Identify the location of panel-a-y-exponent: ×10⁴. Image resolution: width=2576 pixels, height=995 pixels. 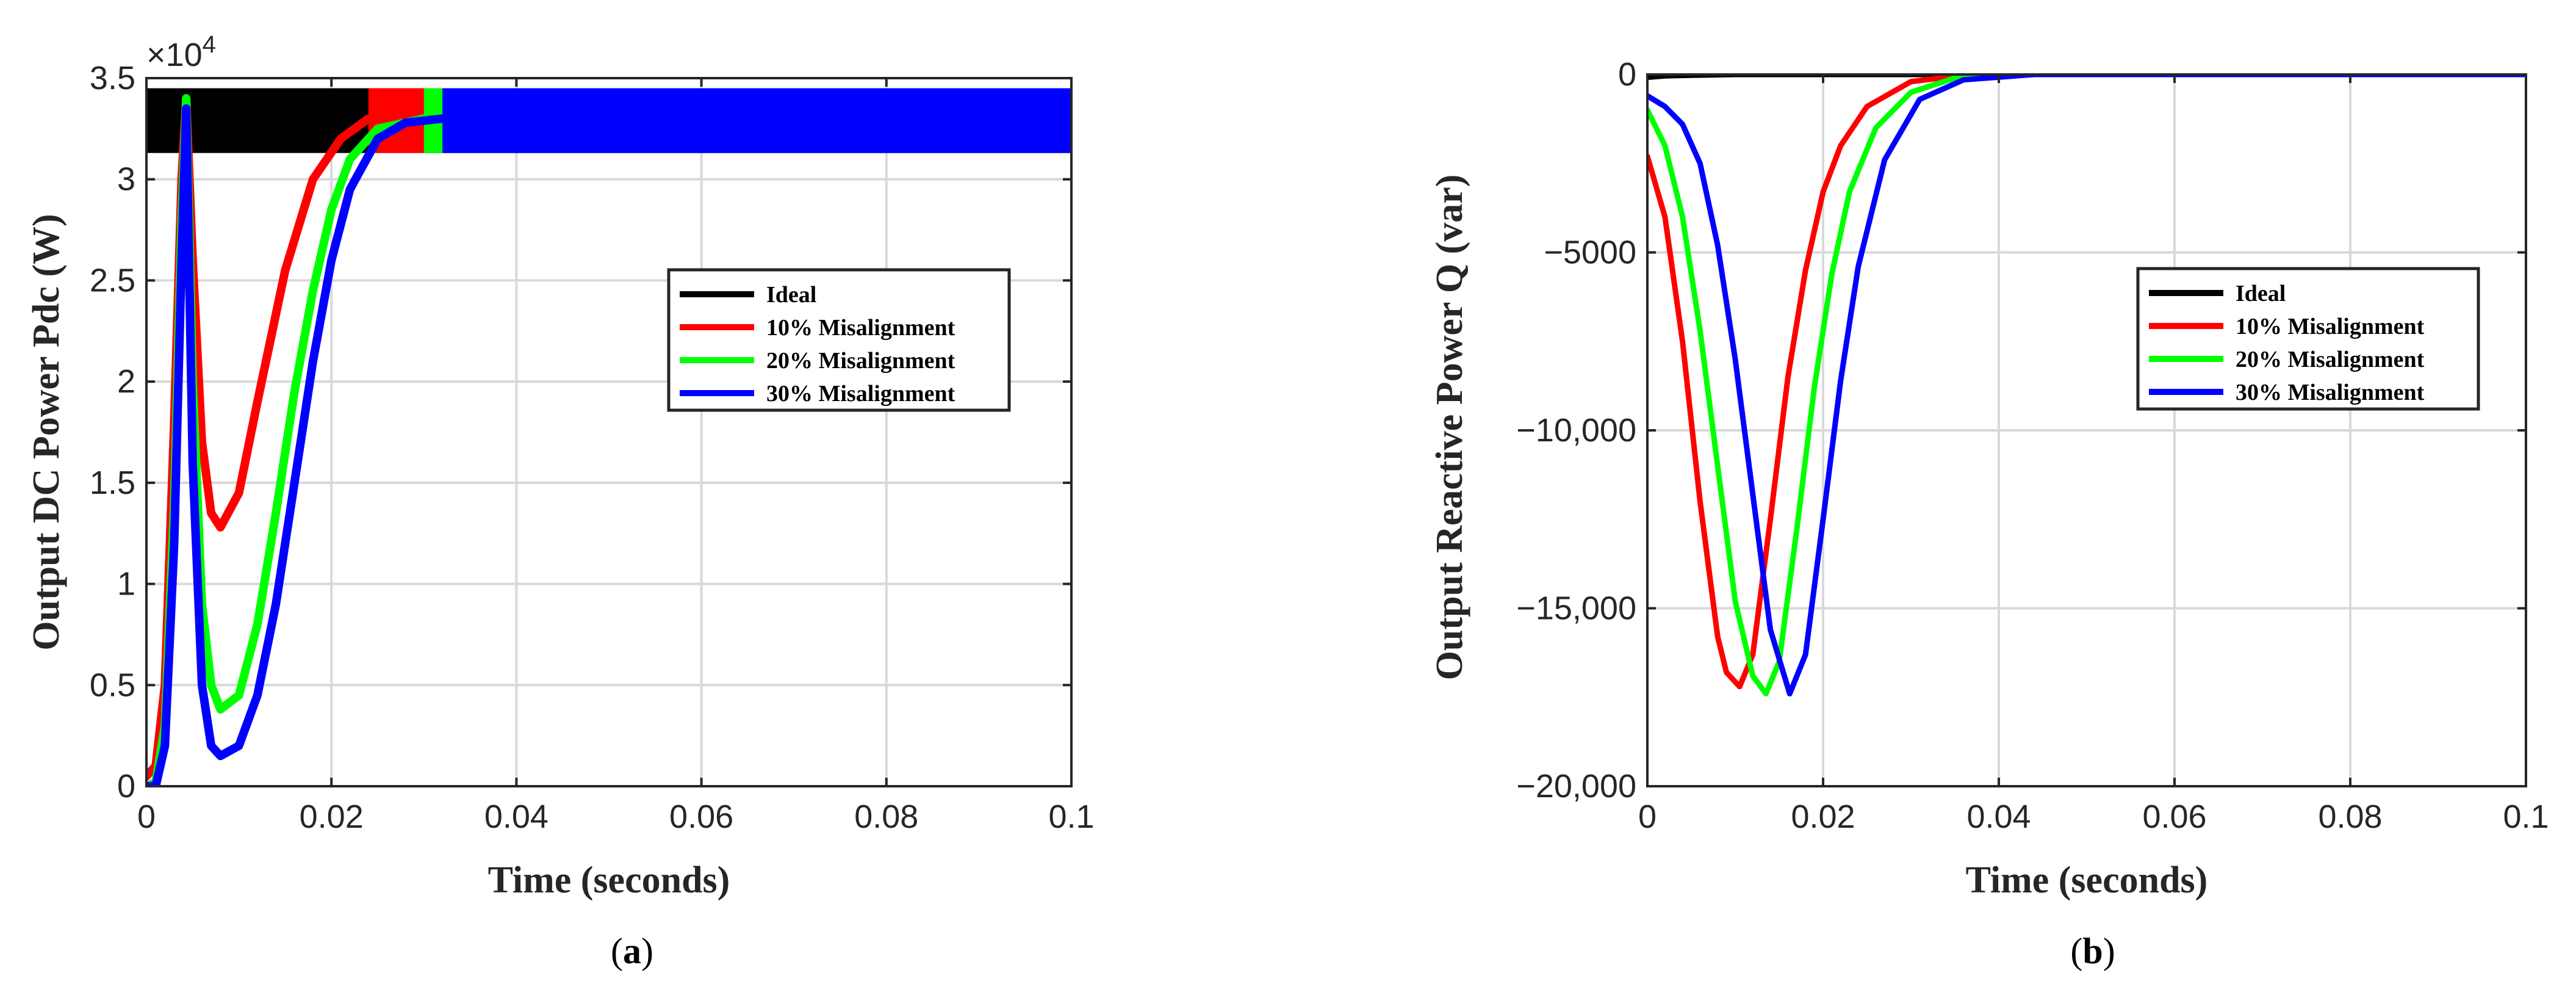
(181, 52).